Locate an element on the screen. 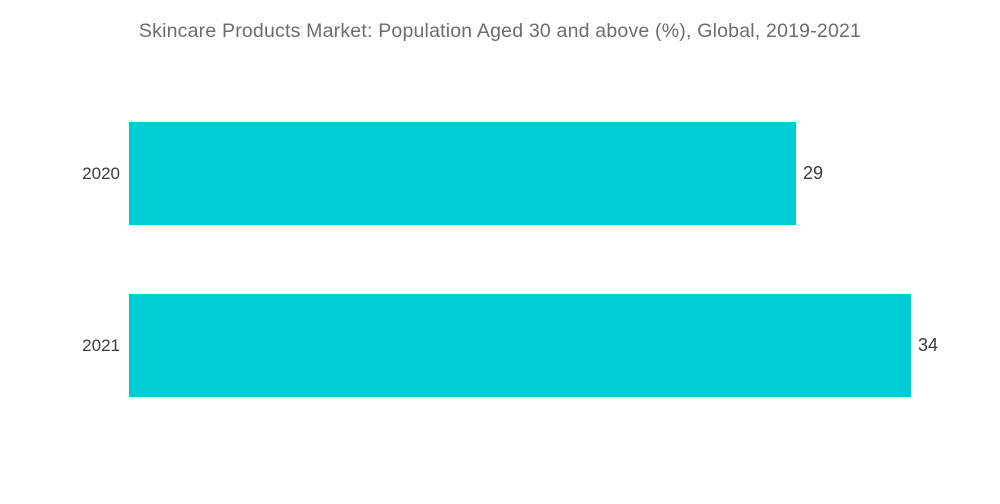 The height and width of the screenshot is (504, 1000). category-label-2021: 2021 is located at coordinates (101, 345).